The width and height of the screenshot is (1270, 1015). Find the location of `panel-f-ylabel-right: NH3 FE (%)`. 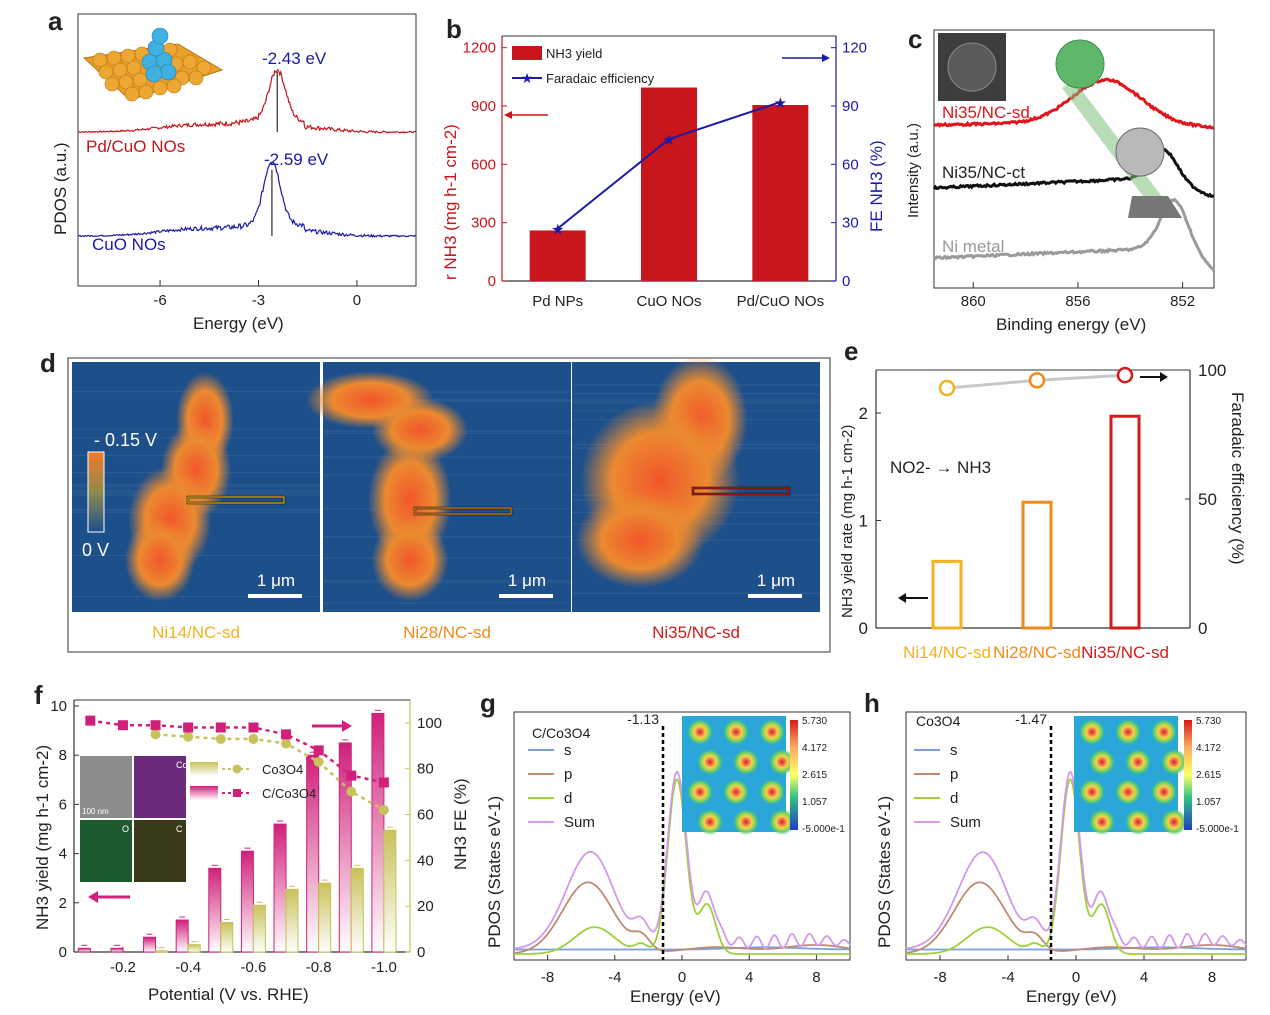

panel-f-ylabel-right: NH3 FE (%) is located at coordinates (460, 824).